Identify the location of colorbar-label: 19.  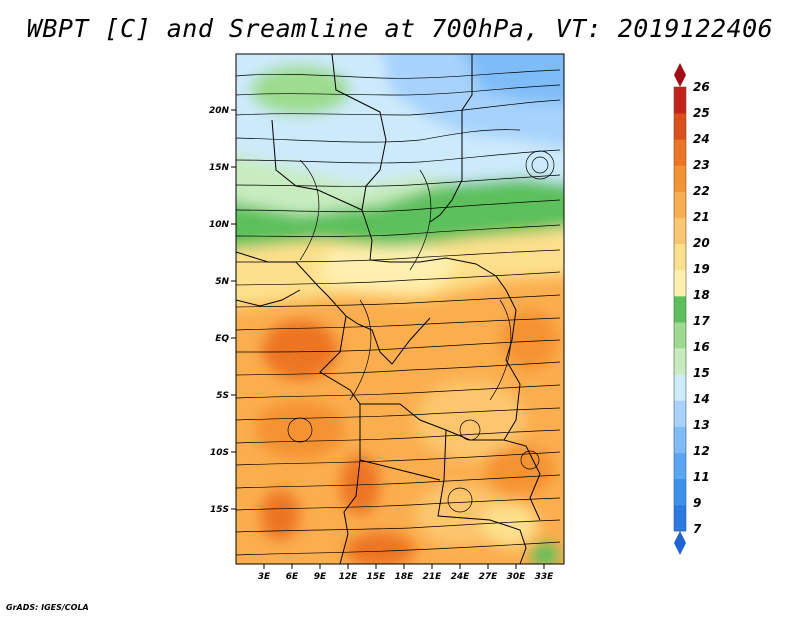
(701, 269).